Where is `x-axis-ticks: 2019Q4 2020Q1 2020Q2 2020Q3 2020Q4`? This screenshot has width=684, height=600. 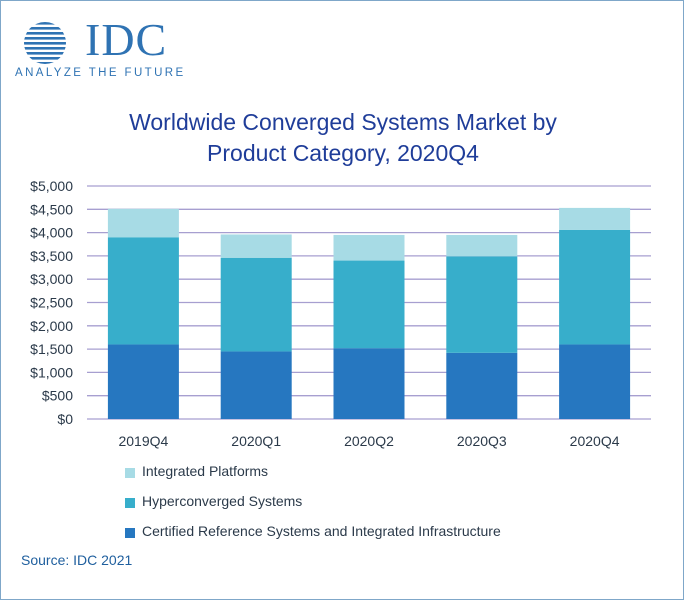 x-axis-ticks: 2019Q4 2020Q1 2020Q2 2020Q3 2020Q4 is located at coordinates (368, 441).